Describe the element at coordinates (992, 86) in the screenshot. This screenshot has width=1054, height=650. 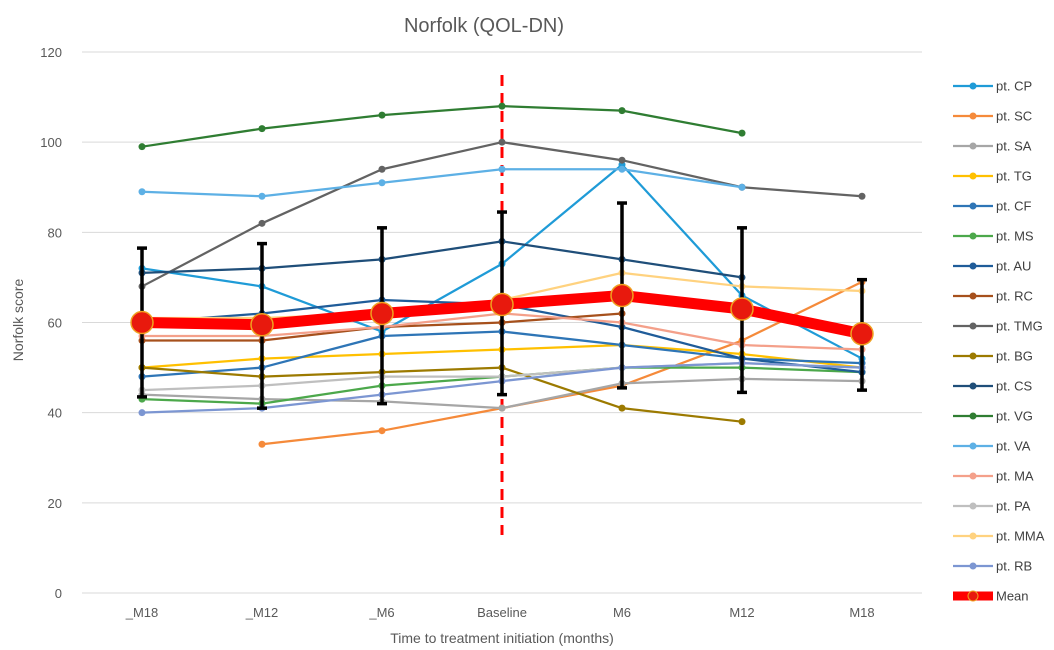
I see `legend-item: pt. CP` at that location.